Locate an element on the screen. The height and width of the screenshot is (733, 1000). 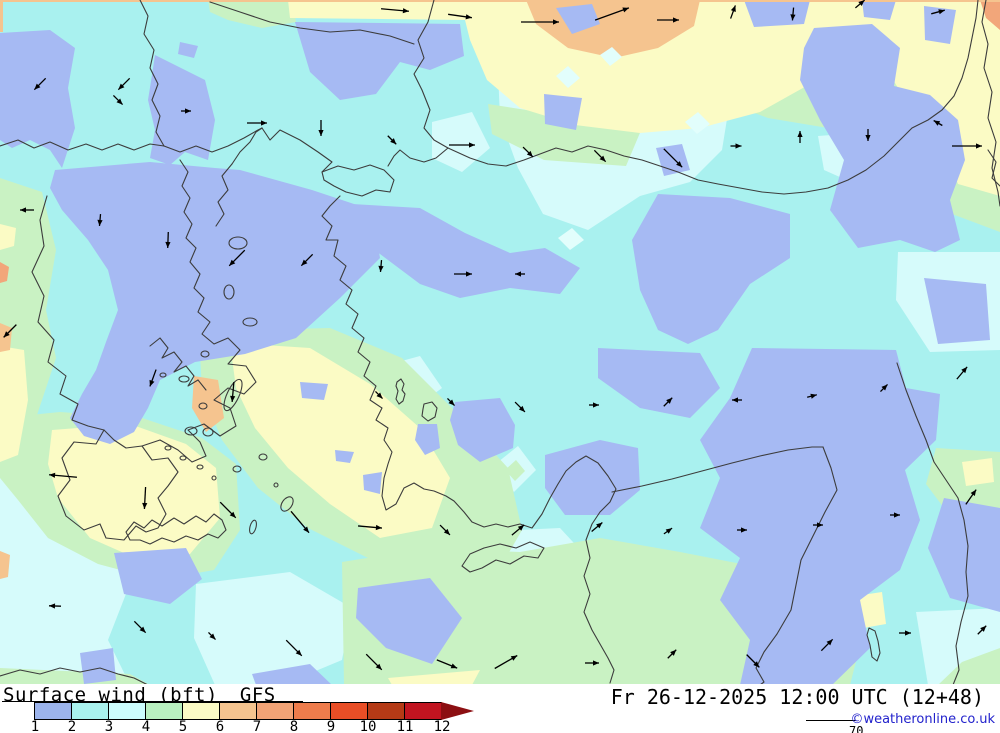
legend-scale-number: 9 is located at coordinates (331, 726).